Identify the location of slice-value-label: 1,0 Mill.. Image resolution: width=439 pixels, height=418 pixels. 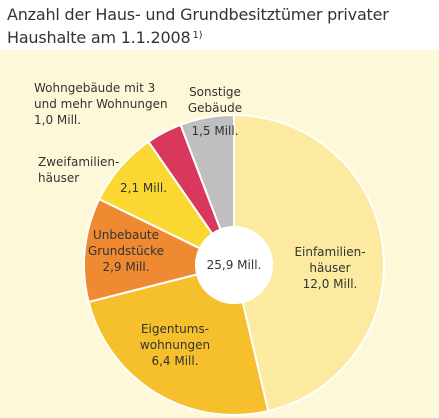
(57, 120).